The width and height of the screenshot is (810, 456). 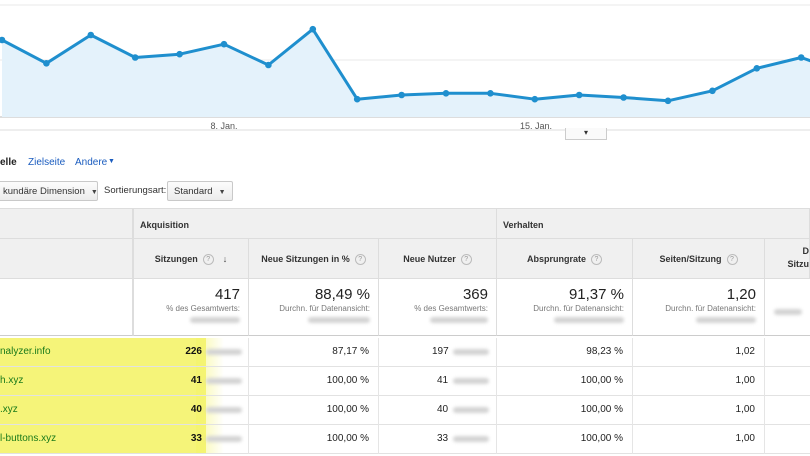 What do you see at coordinates (44, 191) in the screenshot?
I see `secondary-dimension-label: kundäre Dimension` at bounding box center [44, 191].